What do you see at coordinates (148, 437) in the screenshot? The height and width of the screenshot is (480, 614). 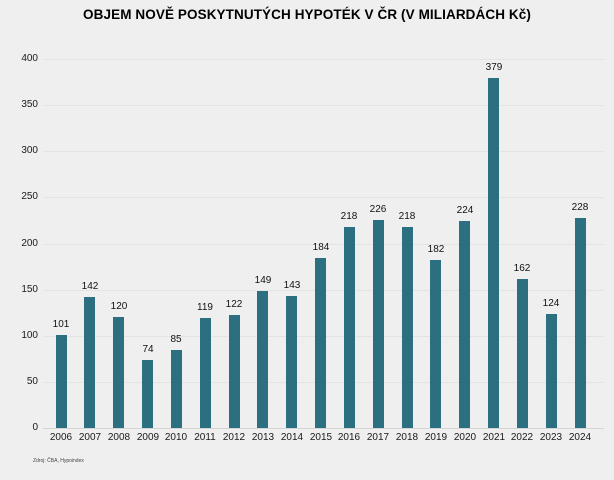 I see `x-axis-tick-label: 2009` at bounding box center [148, 437].